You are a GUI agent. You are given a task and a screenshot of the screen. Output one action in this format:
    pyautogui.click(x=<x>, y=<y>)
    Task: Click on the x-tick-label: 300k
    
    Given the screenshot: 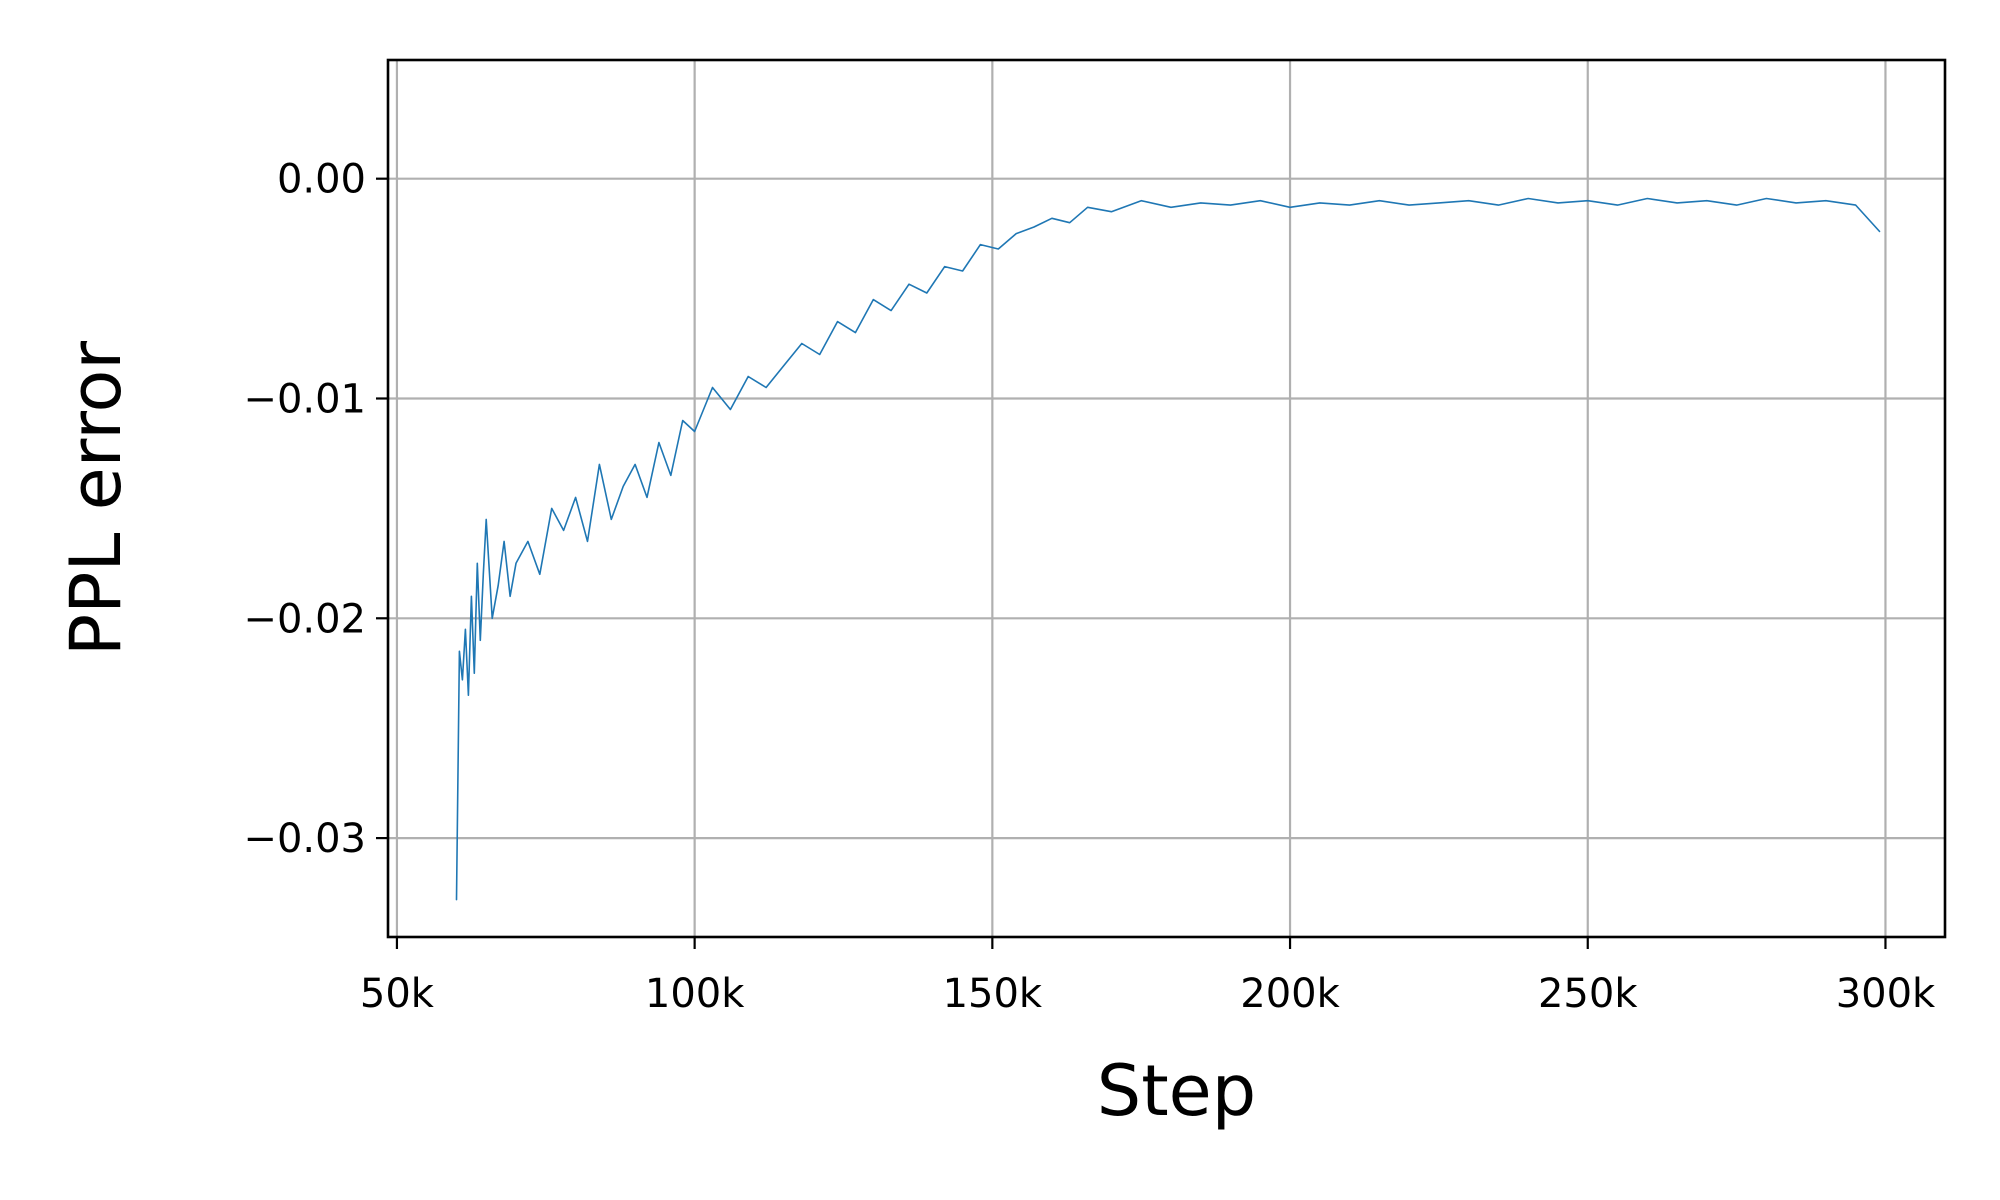 What is the action you would take?
    pyautogui.click(x=1886, y=994)
    